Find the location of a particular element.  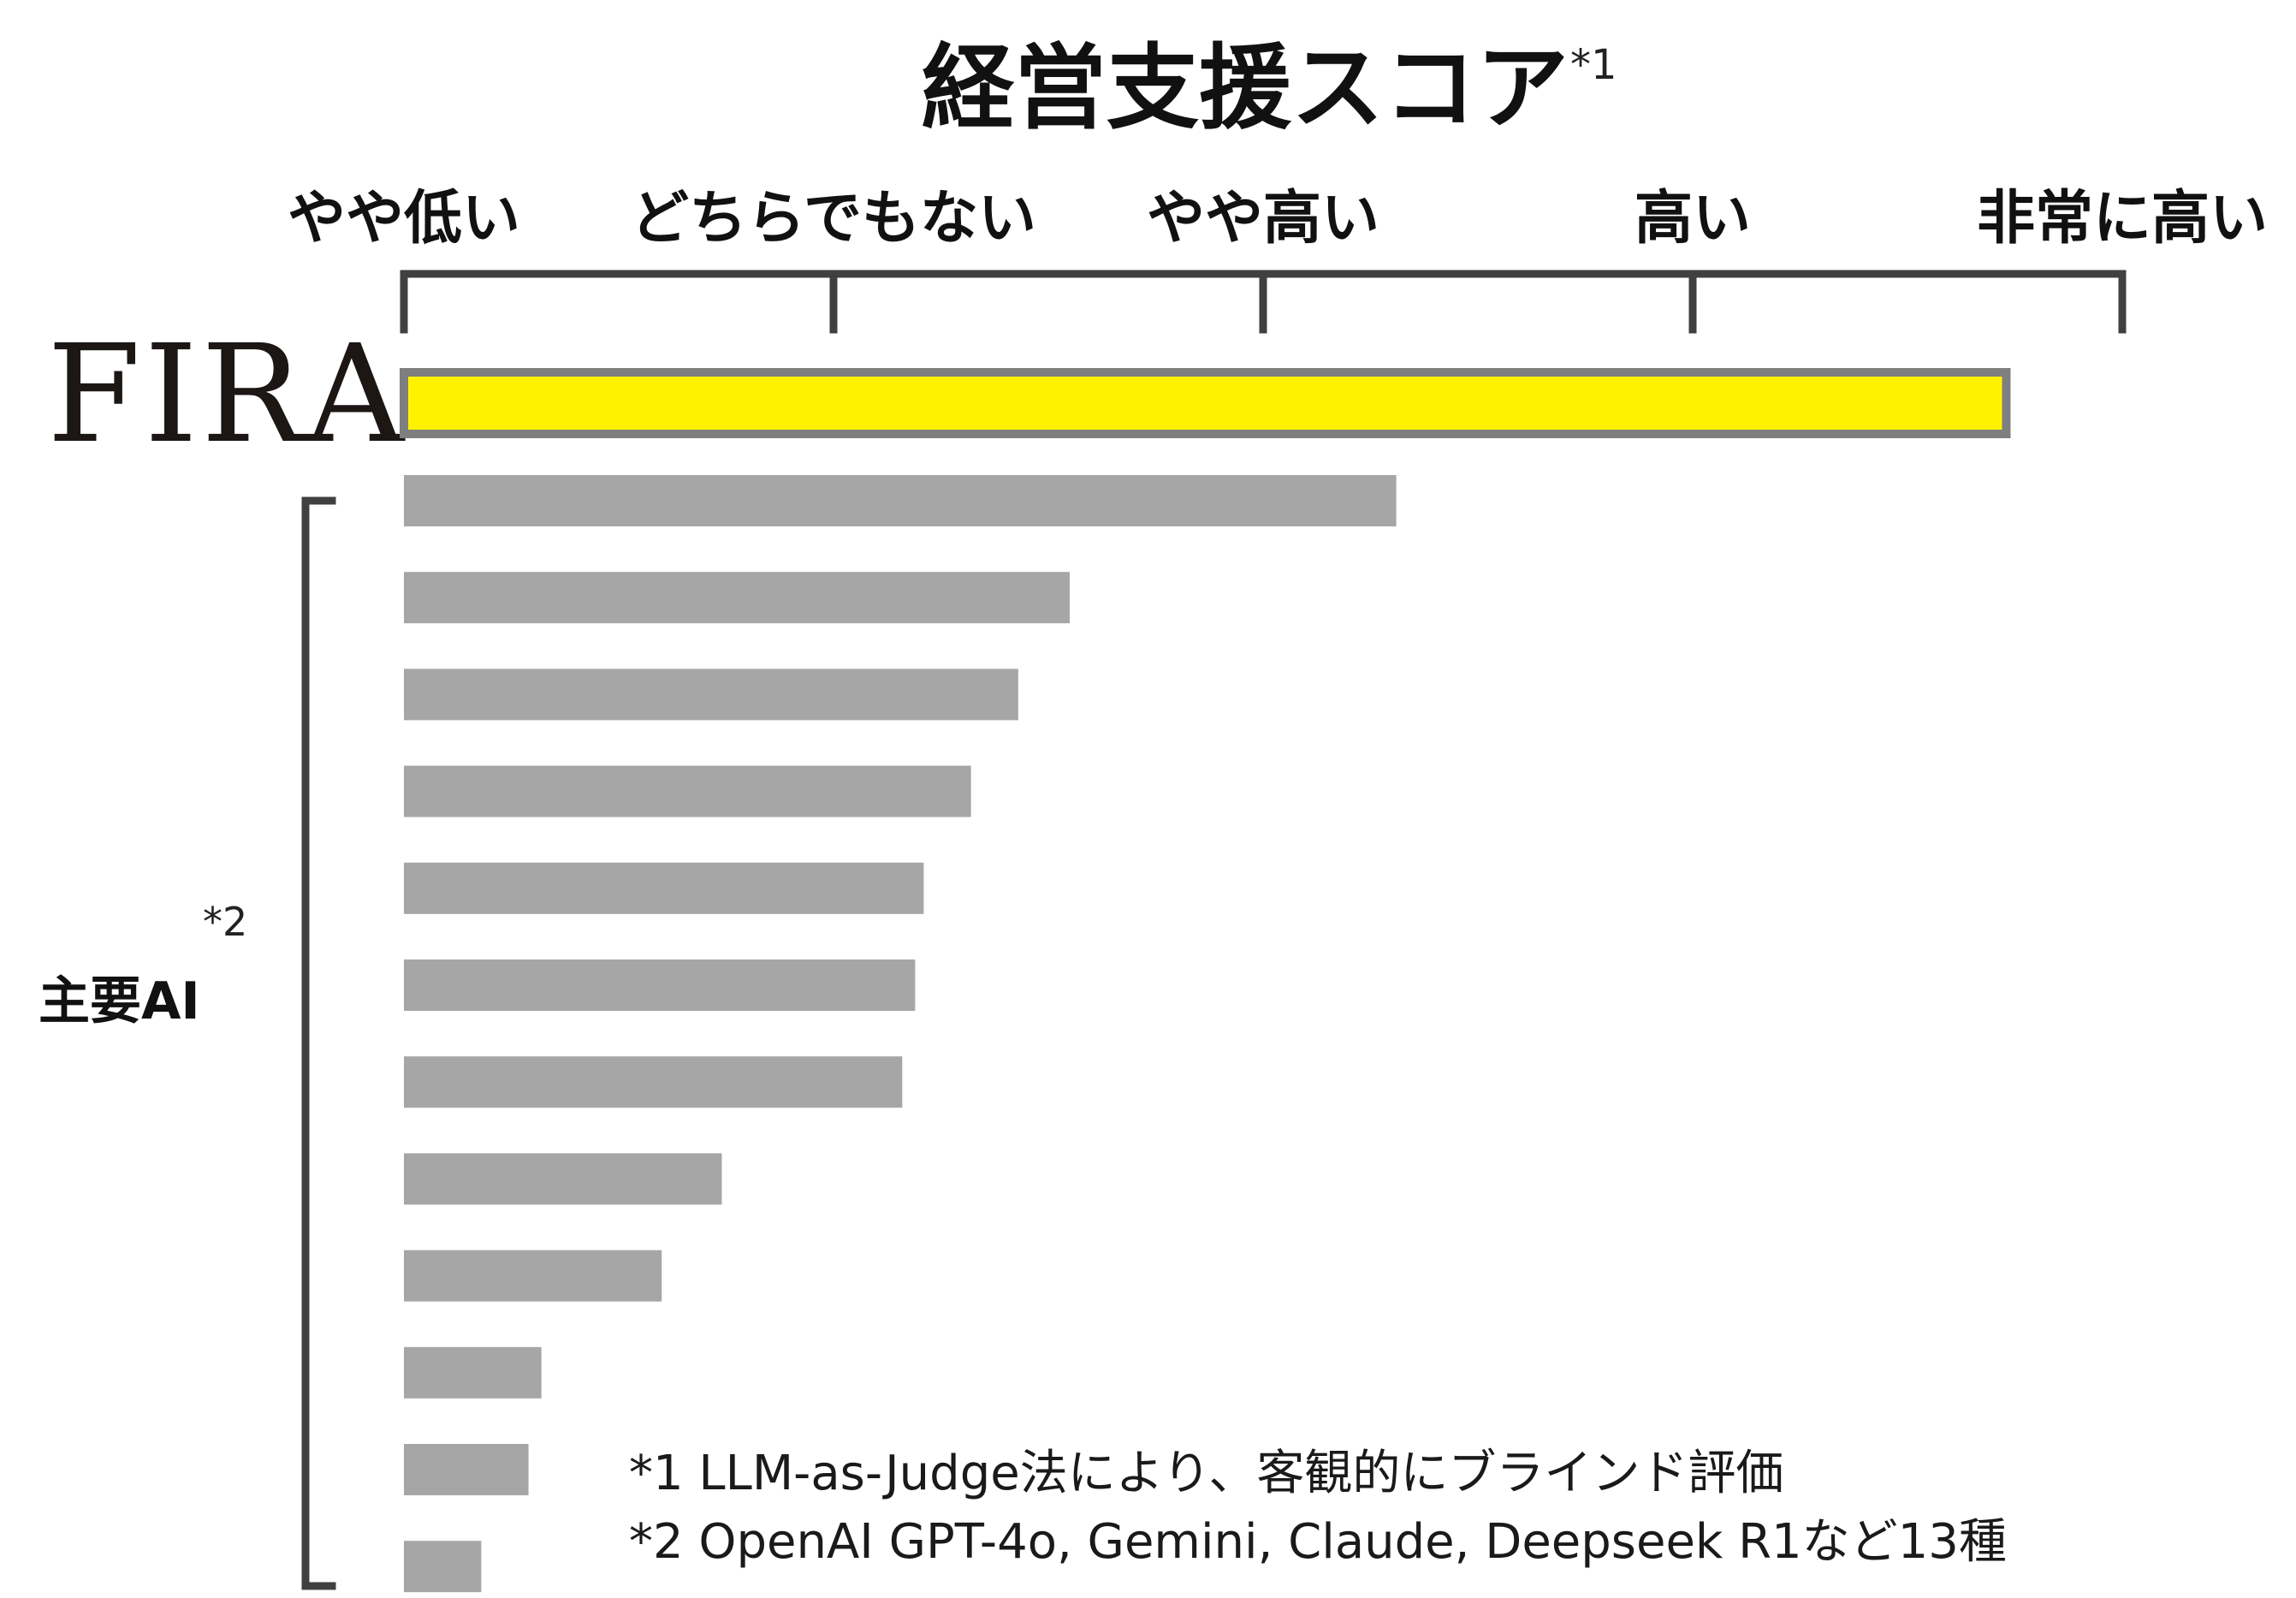

group-label-note: *2 is located at coordinates (225, 922).